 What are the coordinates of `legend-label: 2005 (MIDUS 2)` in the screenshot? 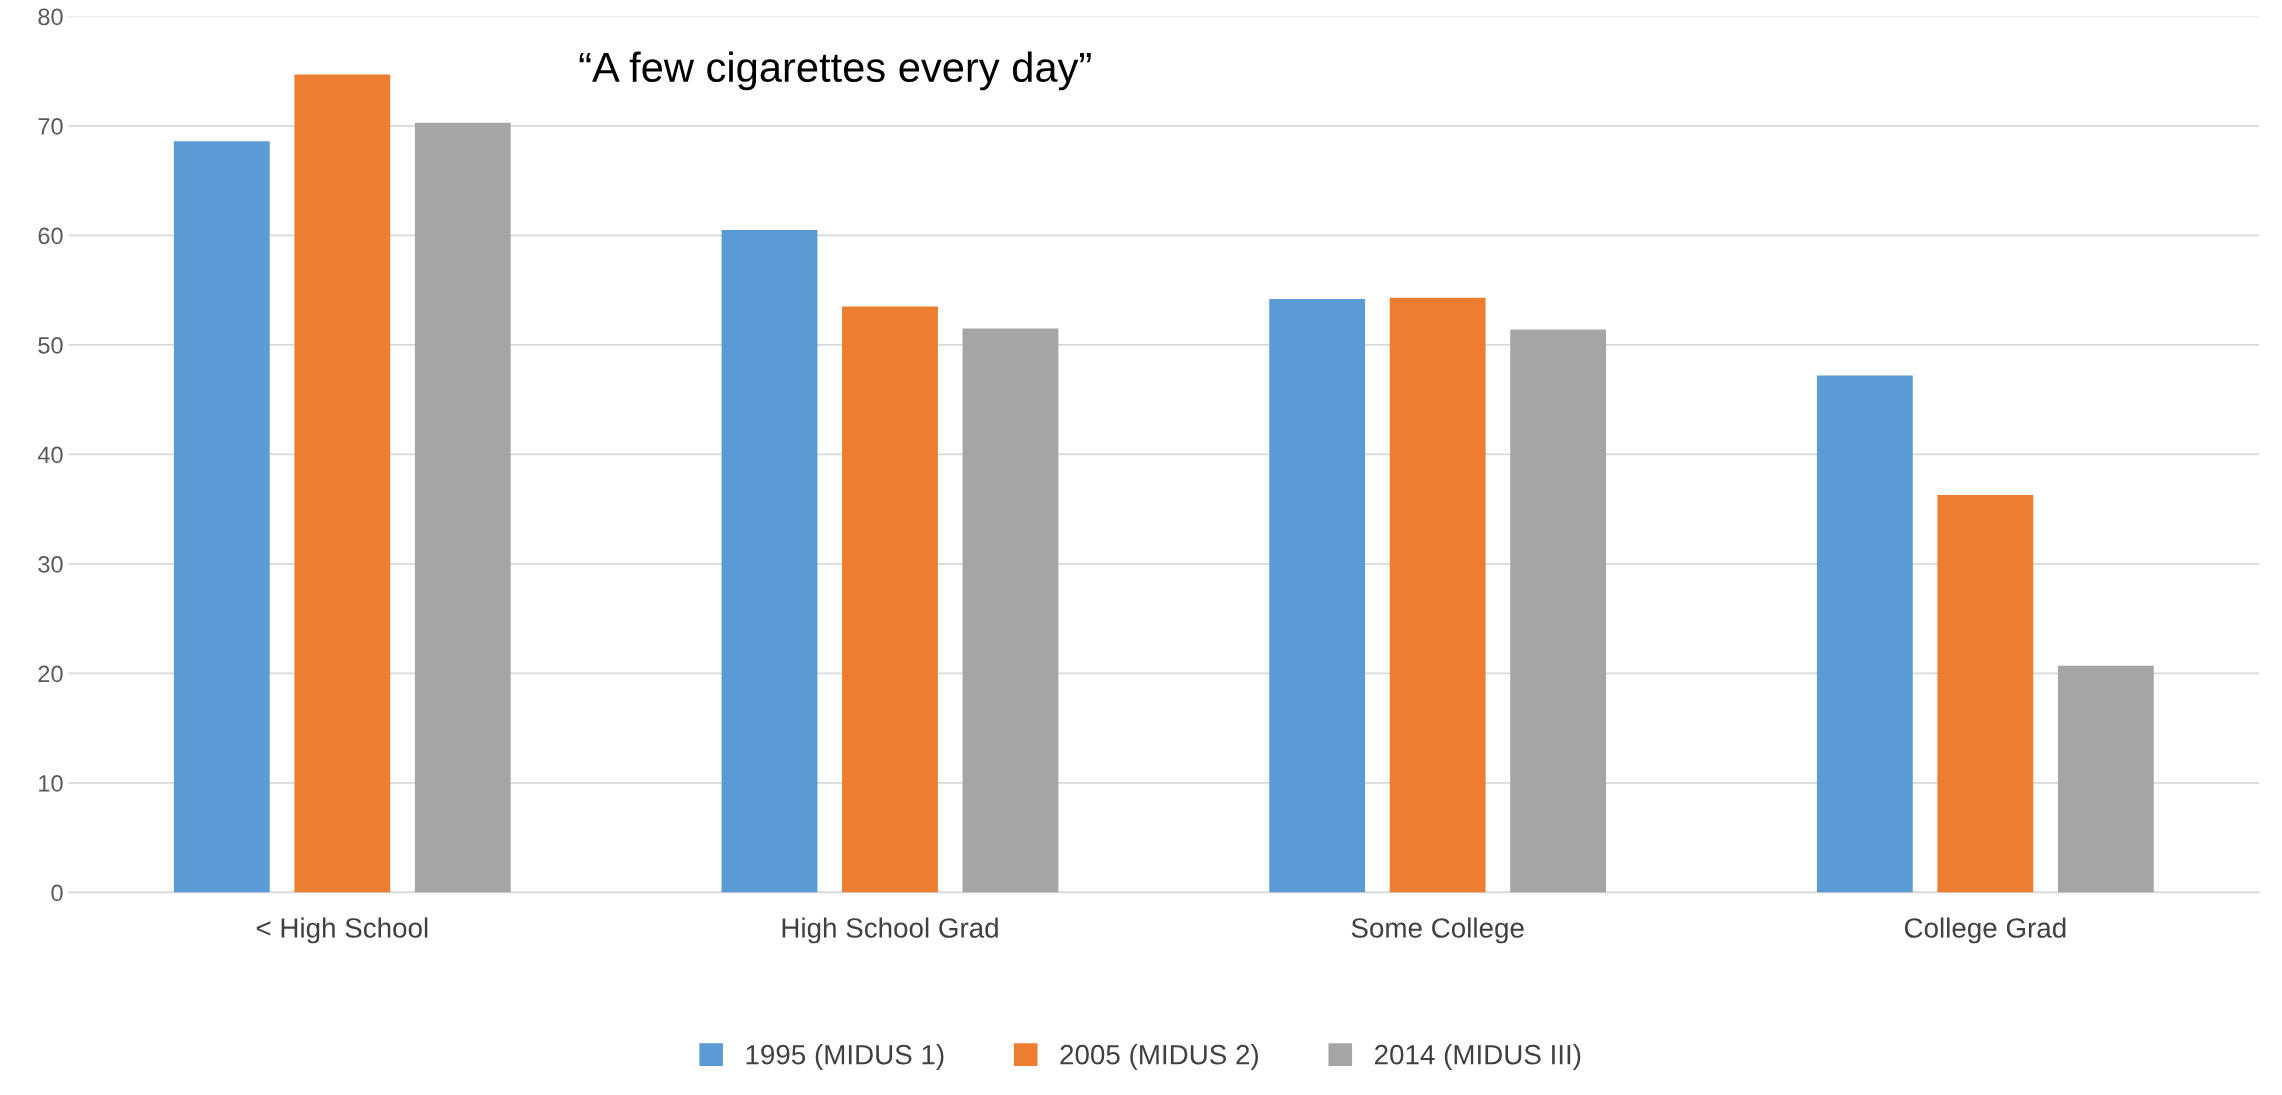 It's located at (1159, 1057).